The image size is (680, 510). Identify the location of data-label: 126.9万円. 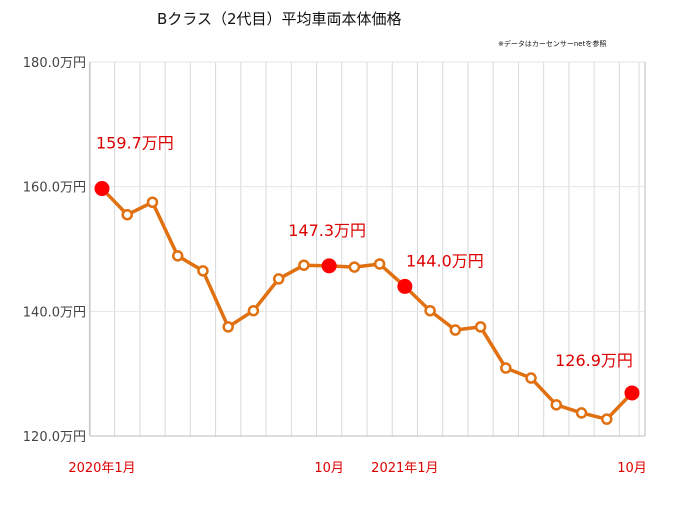
(594, 360).